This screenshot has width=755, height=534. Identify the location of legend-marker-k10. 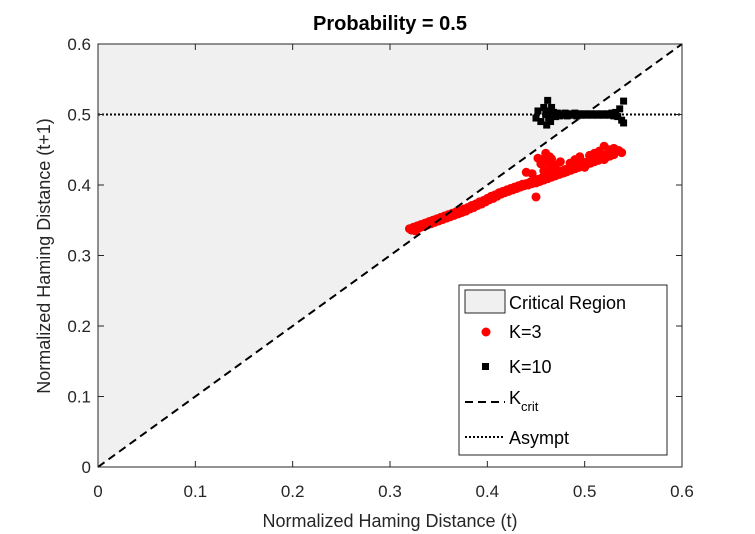
(485, 366).